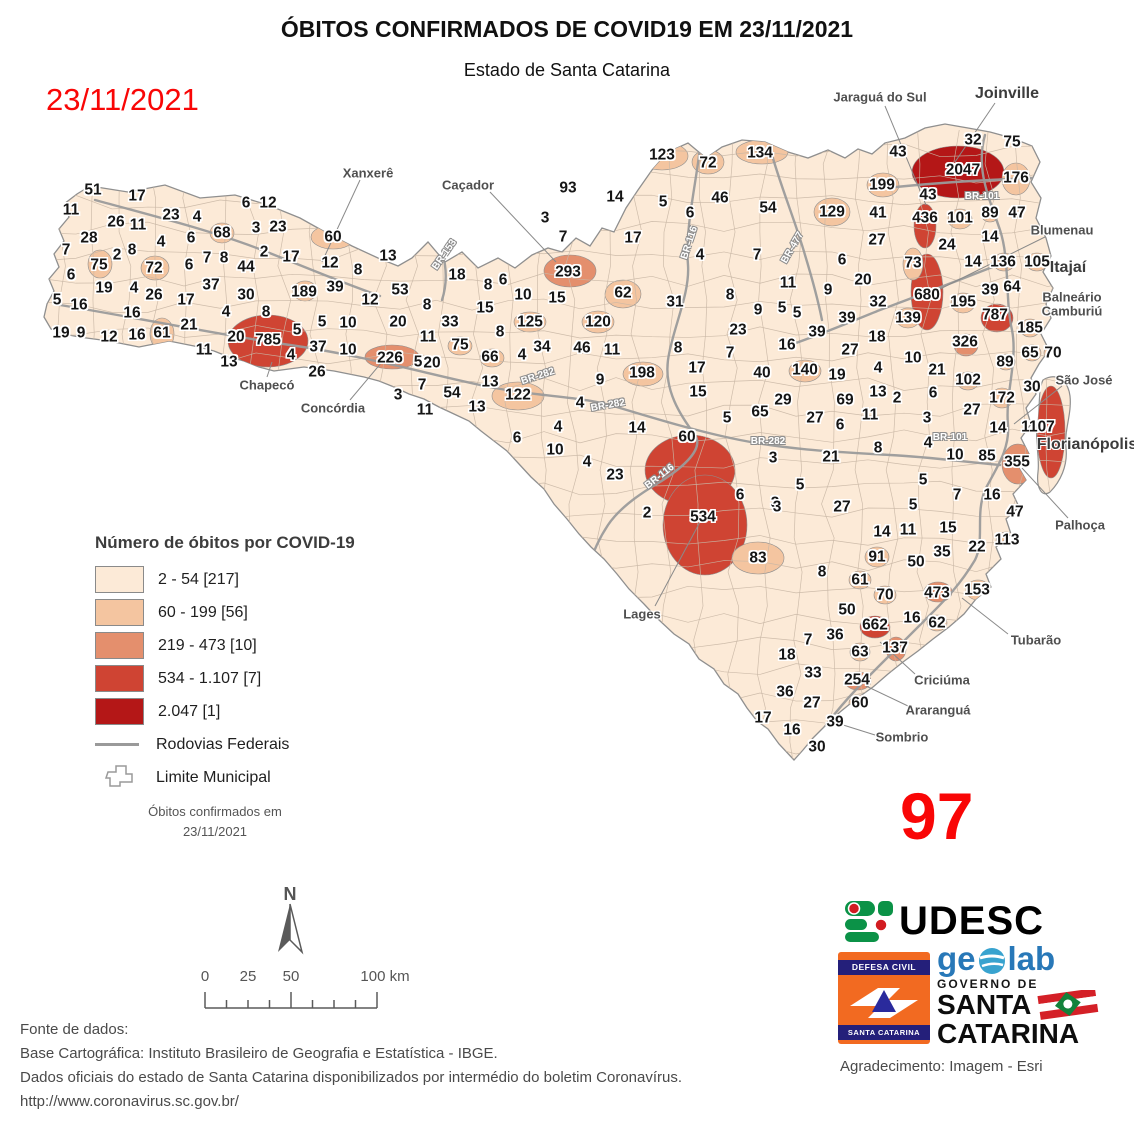 The image size is (1134, 1134). What do you see at coordinates (1017, 462) in the screenshot?
I see `municipality-death-count: 355` at bounding box center [1017, 462].